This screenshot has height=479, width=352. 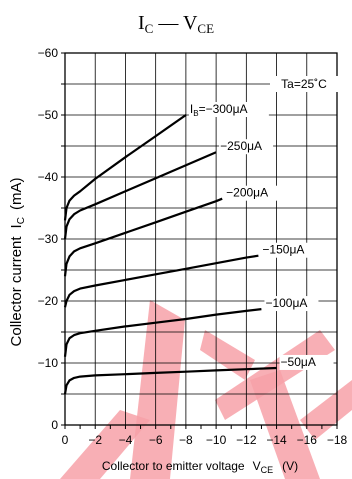 What do you see at coordinates (276, 440) in the screenshot?
I see `x-tick-label: −14` at bounding box center [276, 440].